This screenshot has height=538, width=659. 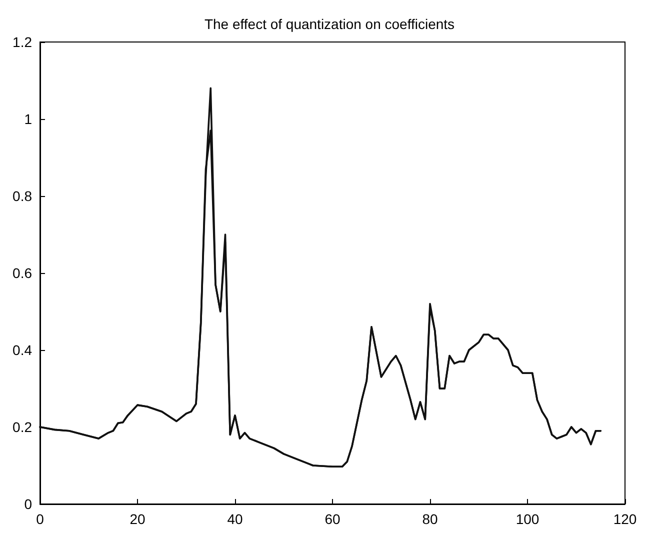 What do you see at coordinates (430, 519) in the screenshot?
I see `x-tick-label: 80` at bounding box center [430, 519].